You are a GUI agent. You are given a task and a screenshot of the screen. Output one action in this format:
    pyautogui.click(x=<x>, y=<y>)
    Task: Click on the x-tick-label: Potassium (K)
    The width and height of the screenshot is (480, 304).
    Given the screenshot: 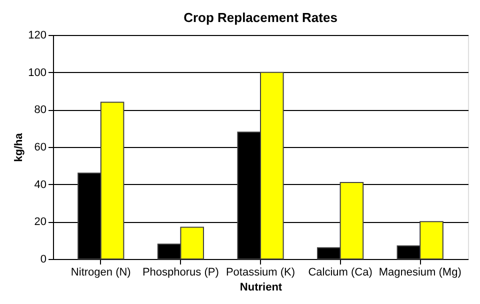 What is the action you would take?
    pyautogui.click(x=261, y=272)
    